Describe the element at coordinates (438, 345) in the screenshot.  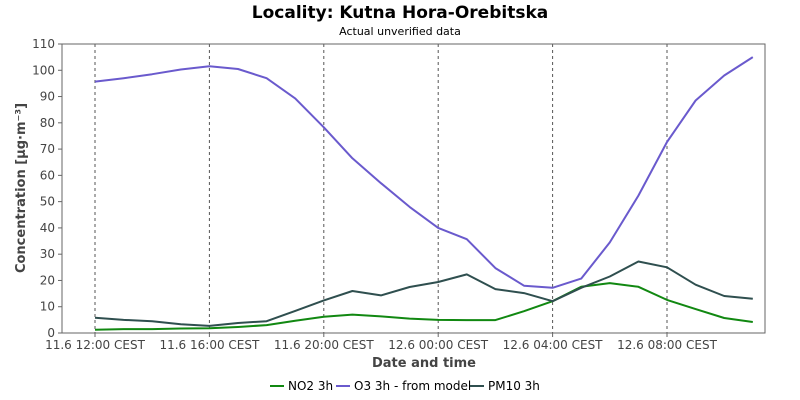
I see `x-tick-label: 12.6 00:00 CEST` at that location.